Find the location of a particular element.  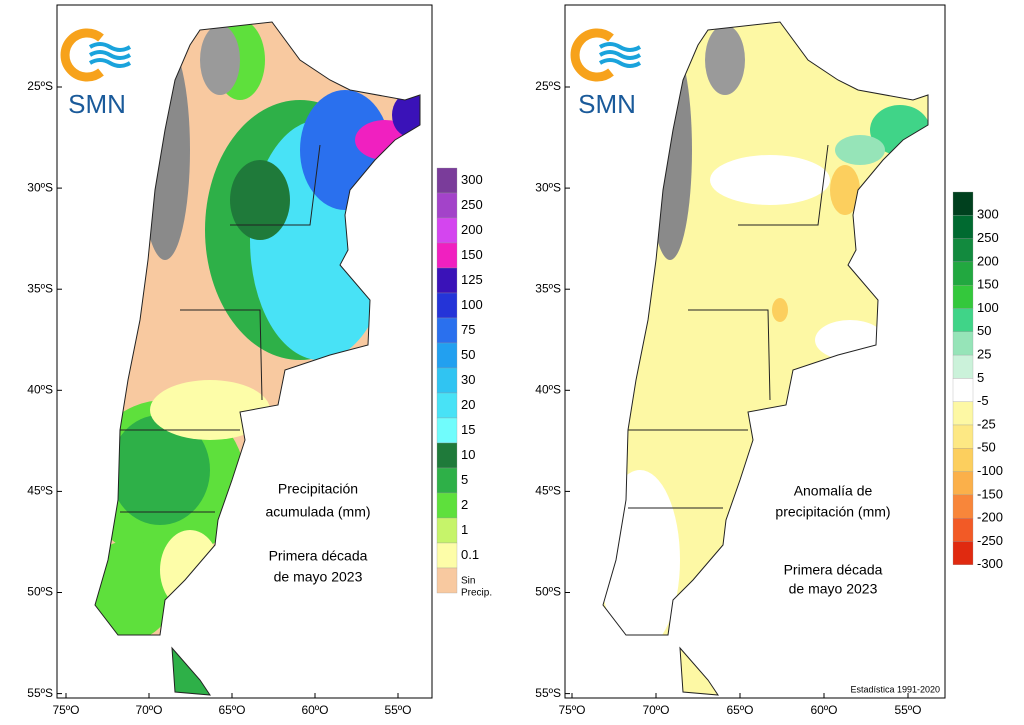

legend-label: 75 is located at coordinates (468, 329).